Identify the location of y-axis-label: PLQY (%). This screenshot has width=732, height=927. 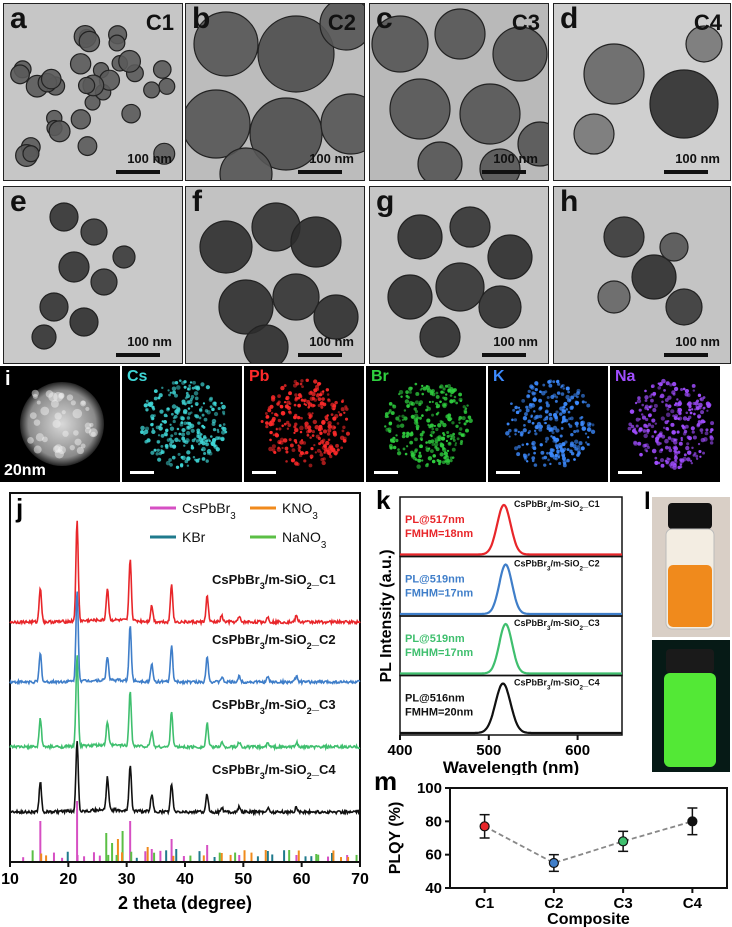
(395, 838).